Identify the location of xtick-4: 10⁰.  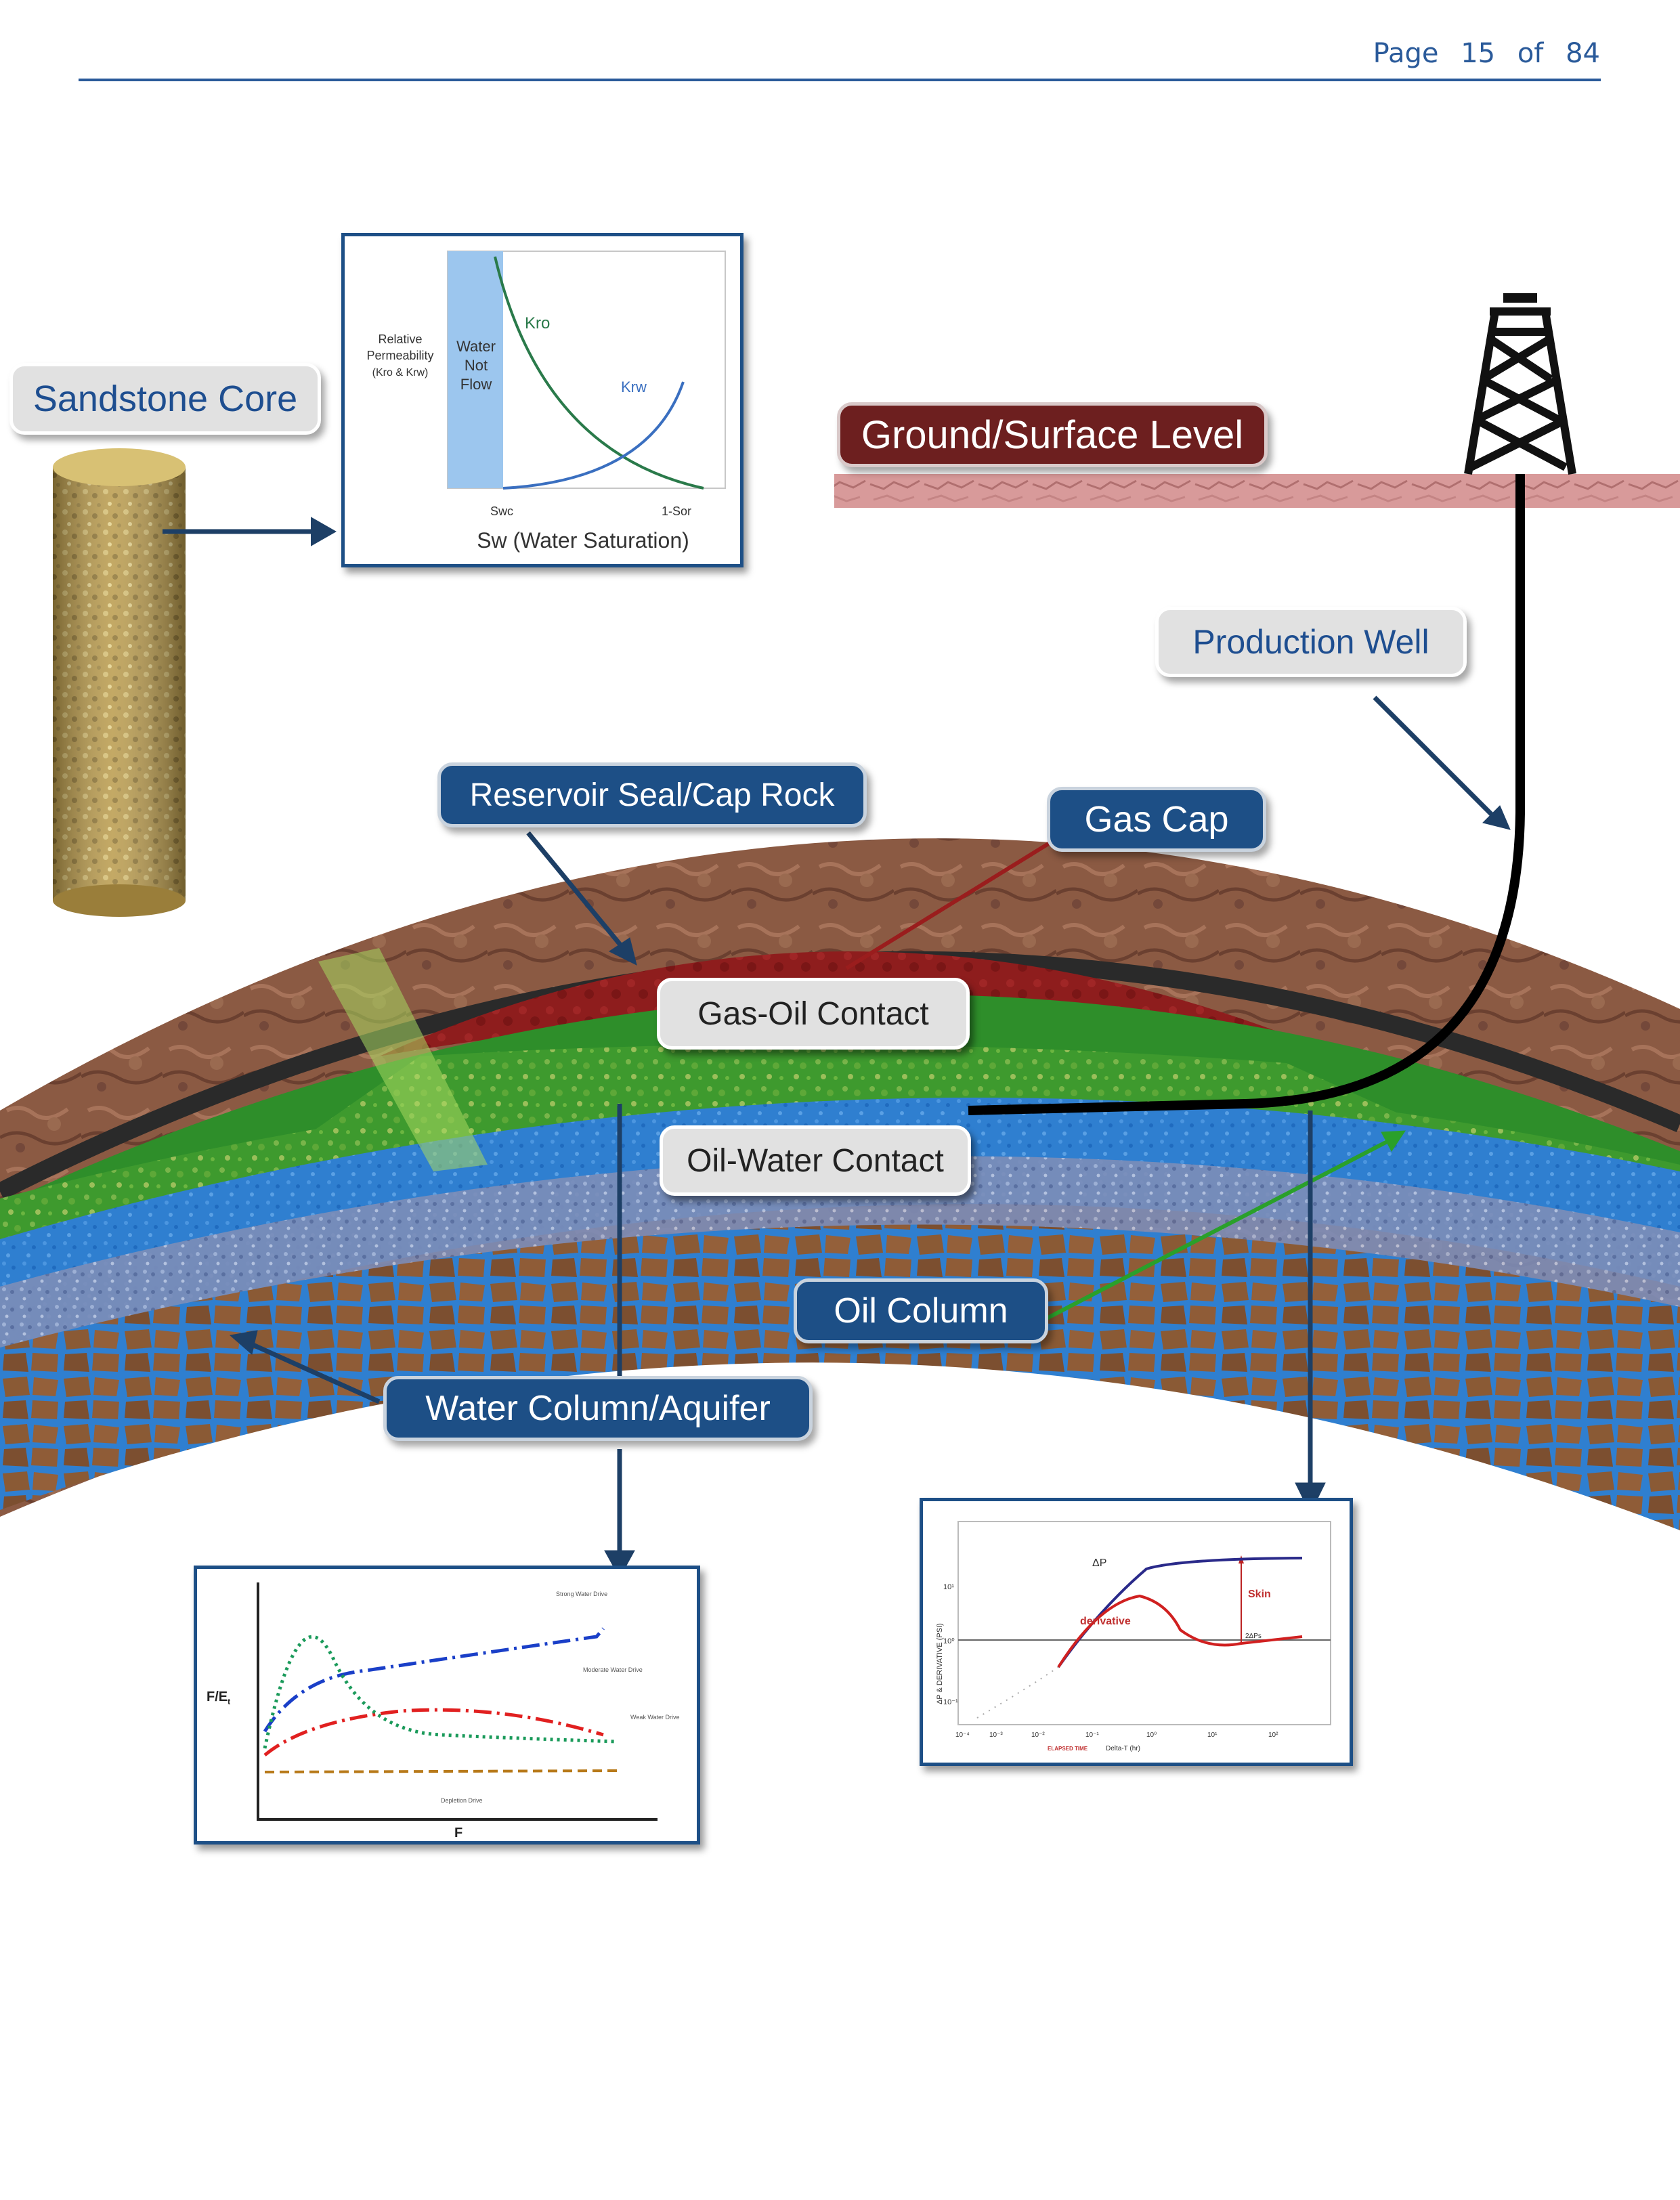
(1151, 1735).